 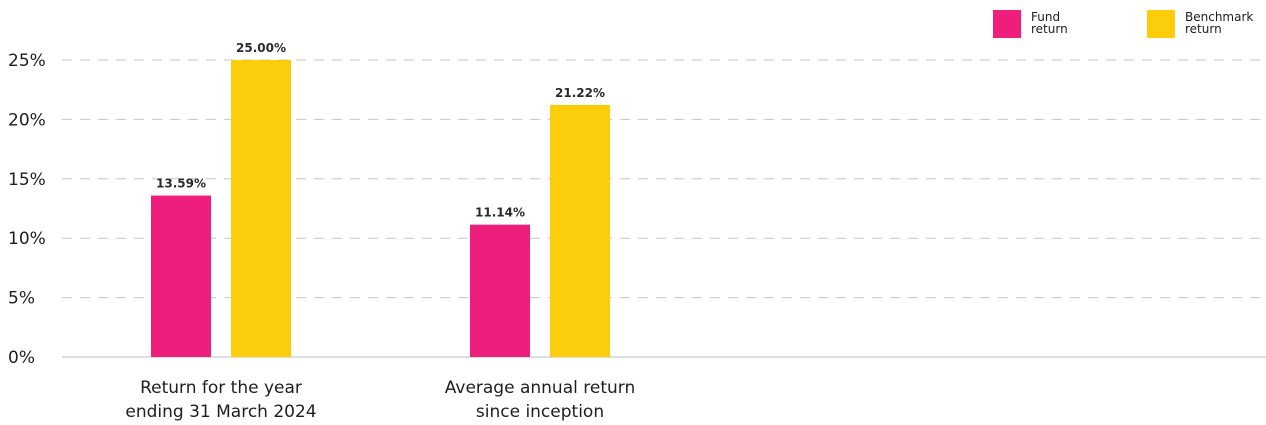 What do you see at coordinates (1007, 24) in the screenshot?
I see `legend-swatch-fund` at bounding box center [1007, 24].